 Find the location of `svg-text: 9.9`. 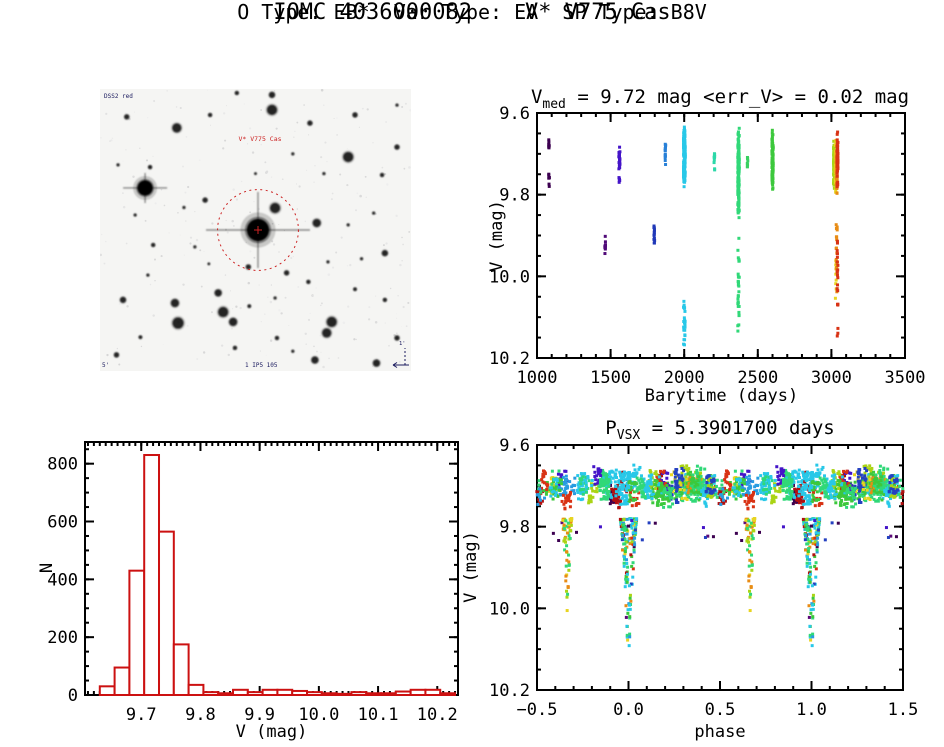

svg-text: 9.9 is located at coordinates (259, 715).